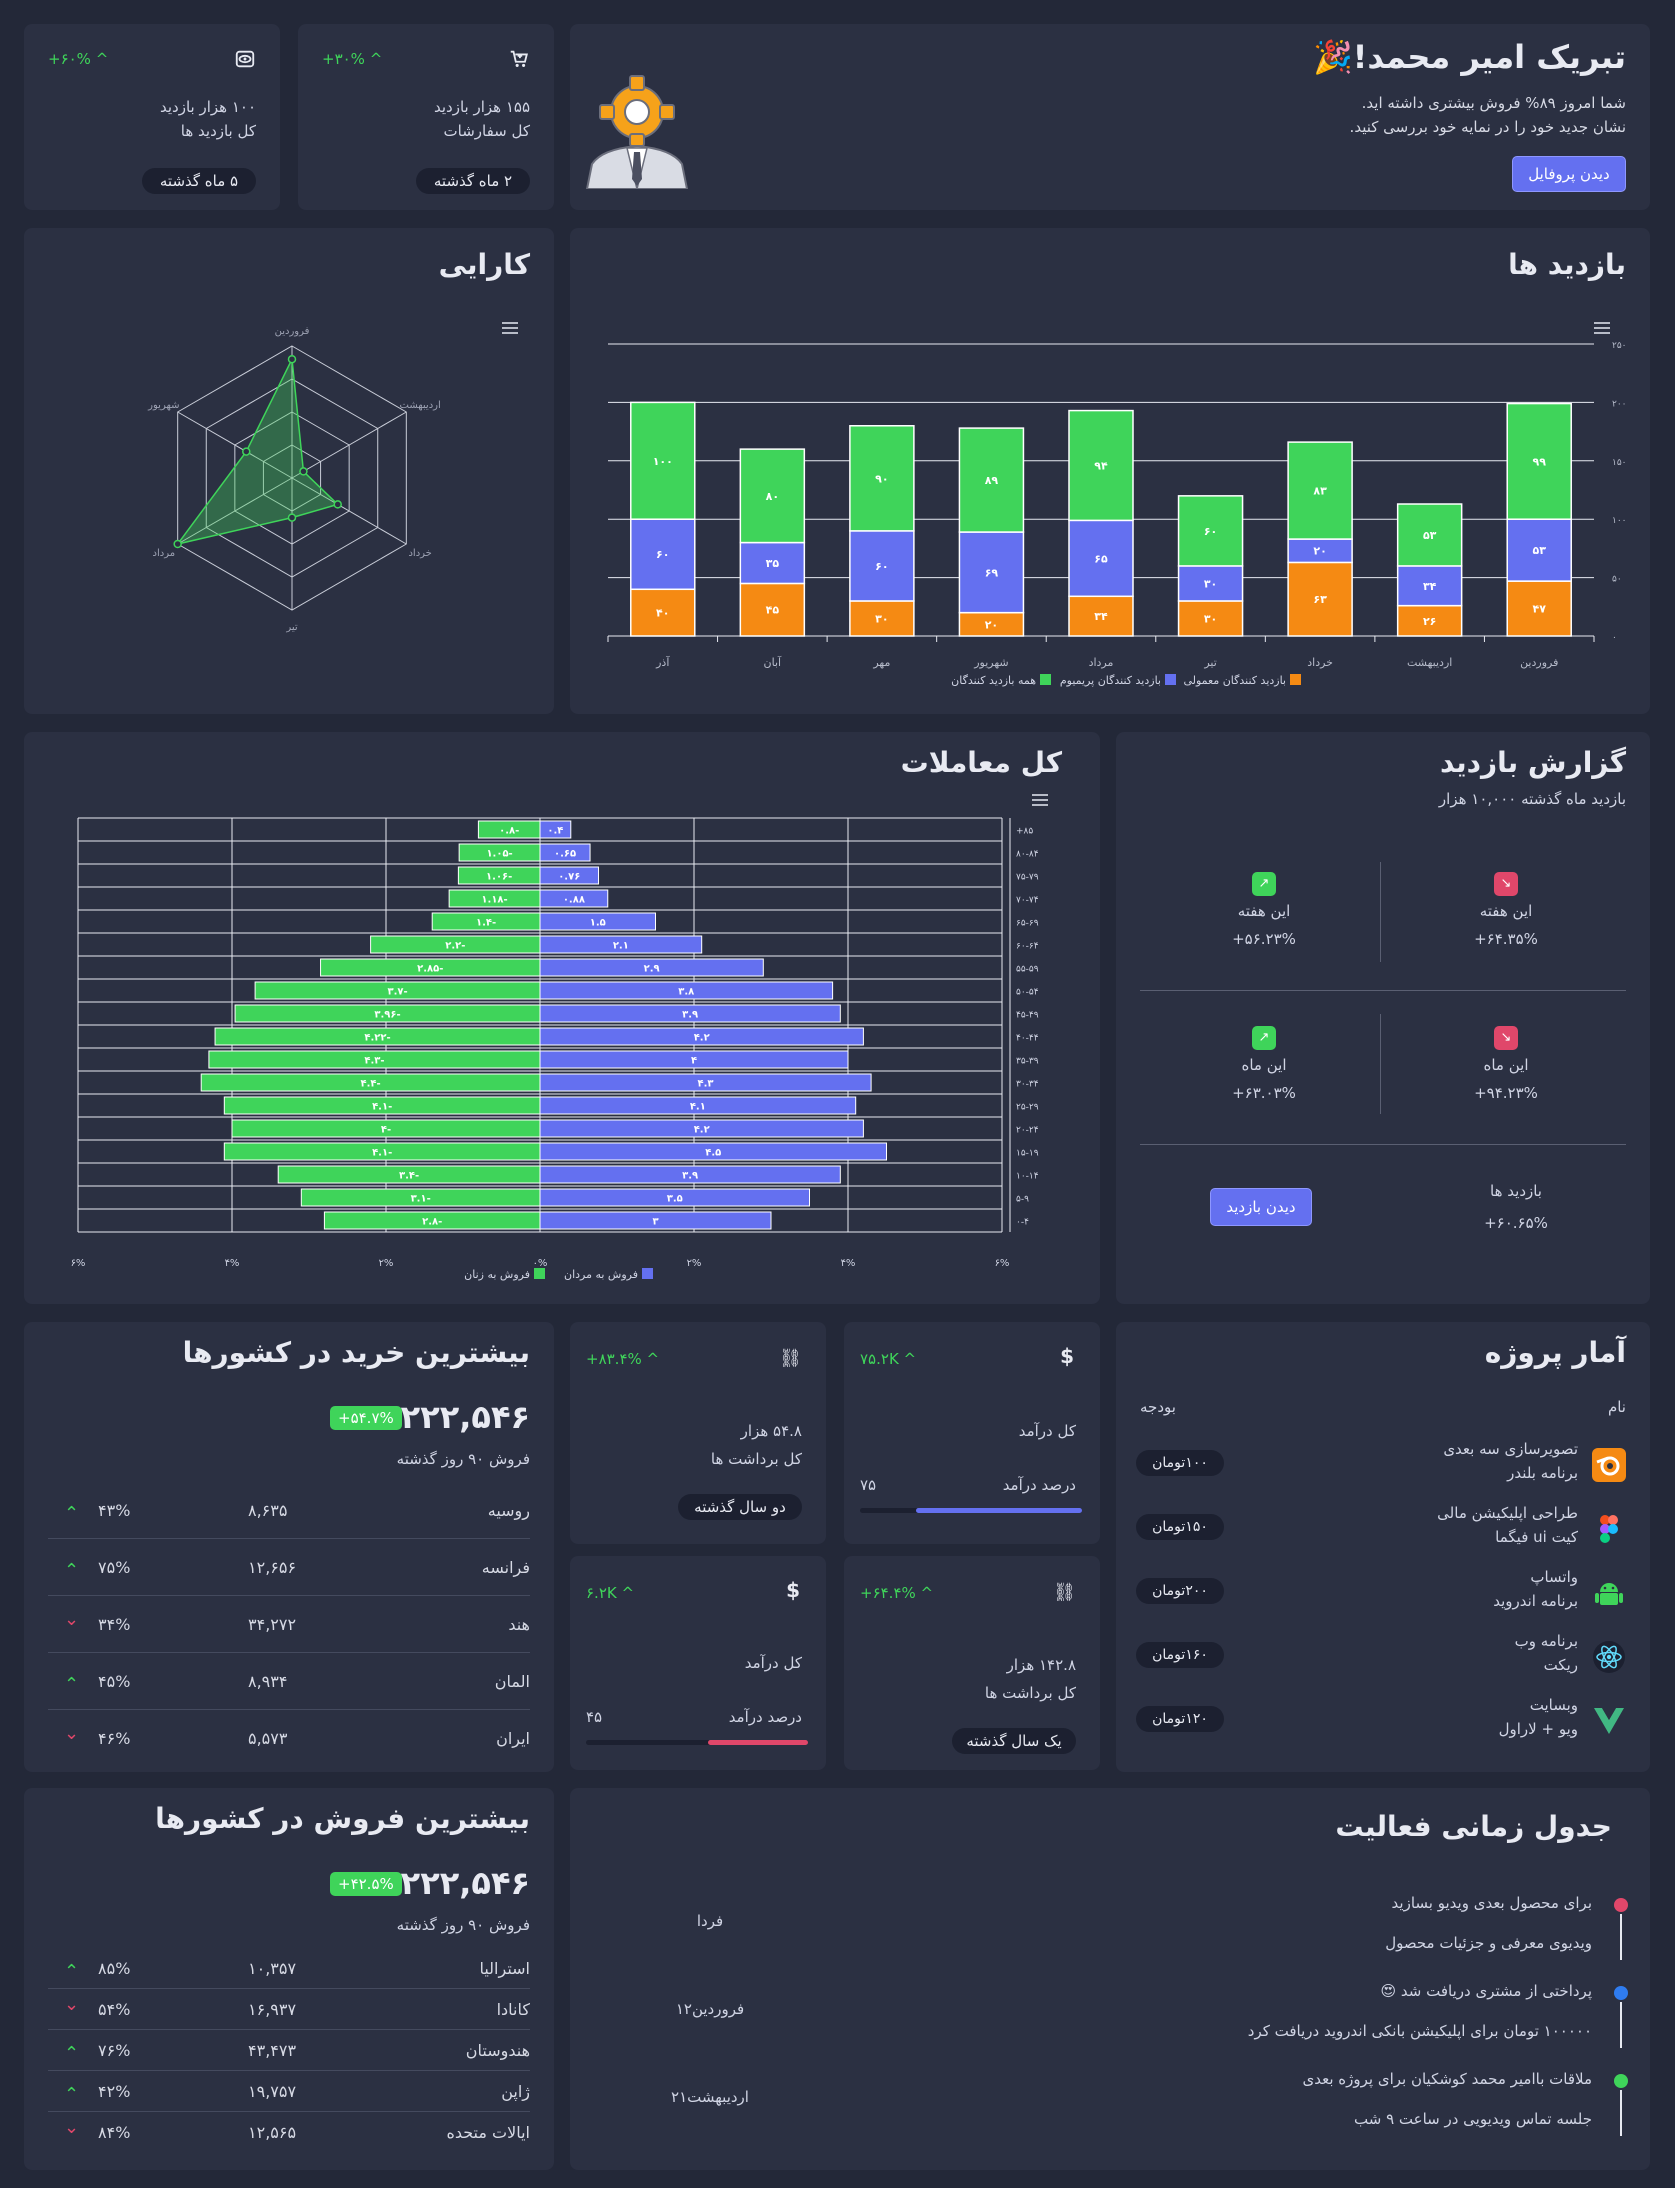  I want to click on radar-category-label: مرداد, so click(164, 553).